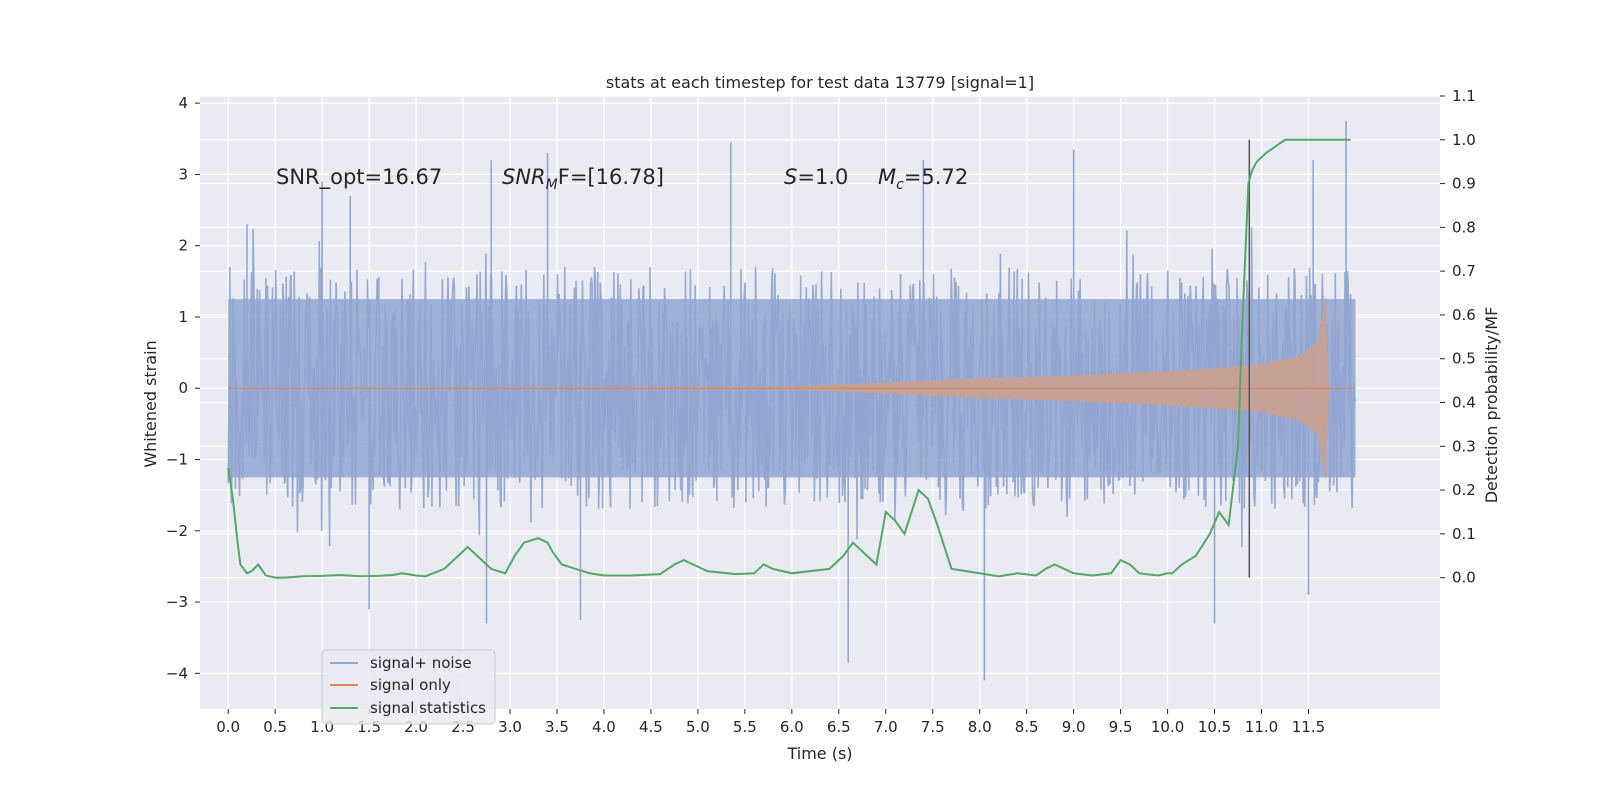 Image resolution: width=1600 pixels, height=800 pixels. Describe the element at coordinates (698, 727) in the screenshot. I see `x-tick-label: 5.0` at that location.